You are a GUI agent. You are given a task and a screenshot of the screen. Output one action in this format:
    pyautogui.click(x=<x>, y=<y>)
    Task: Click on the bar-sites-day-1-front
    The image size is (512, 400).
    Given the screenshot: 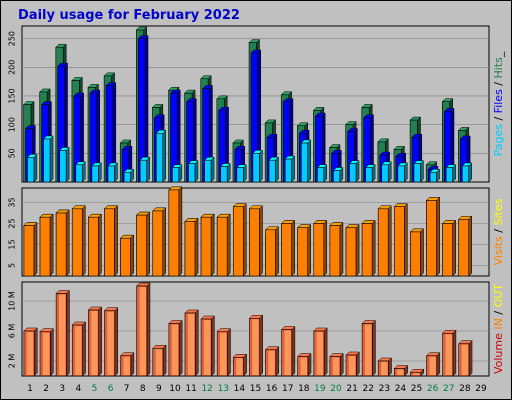 What is the action you would take?
    pyautogui.click(x=29, y=251)
    